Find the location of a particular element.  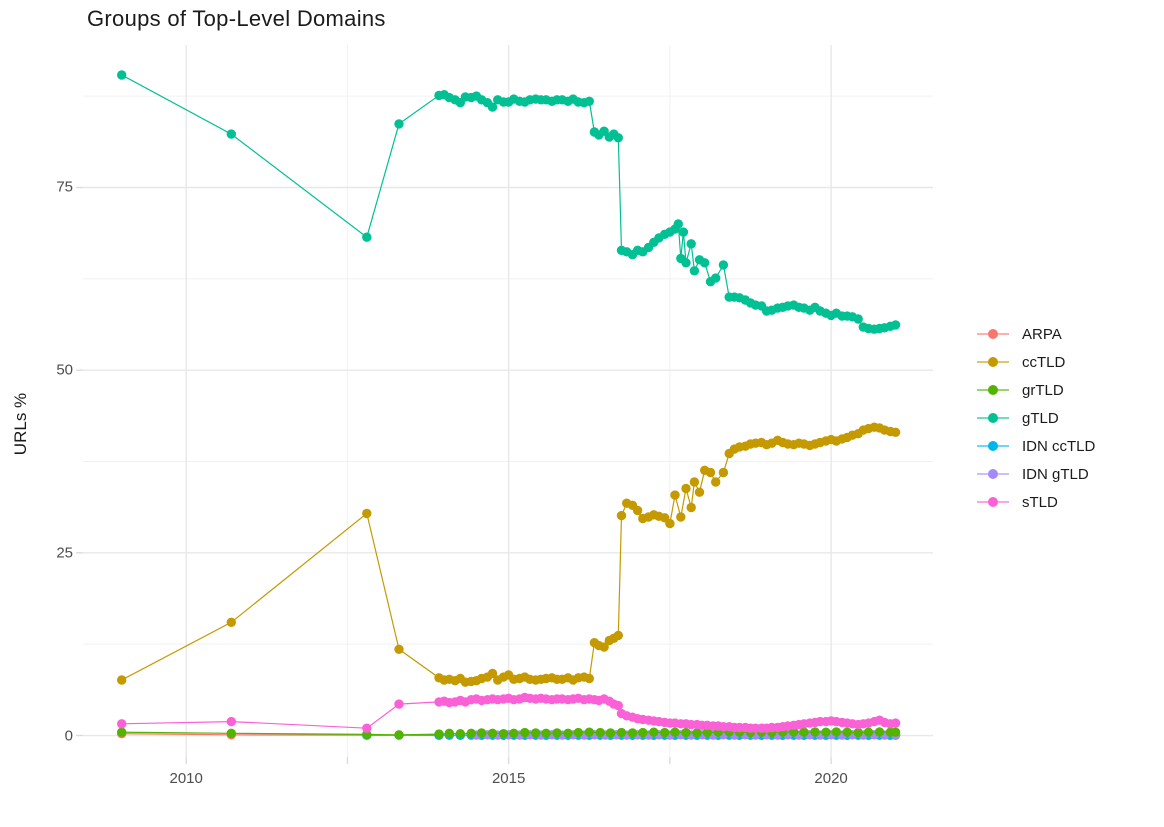

y-axis-title: URLs % is located at coordinates (20, 424).